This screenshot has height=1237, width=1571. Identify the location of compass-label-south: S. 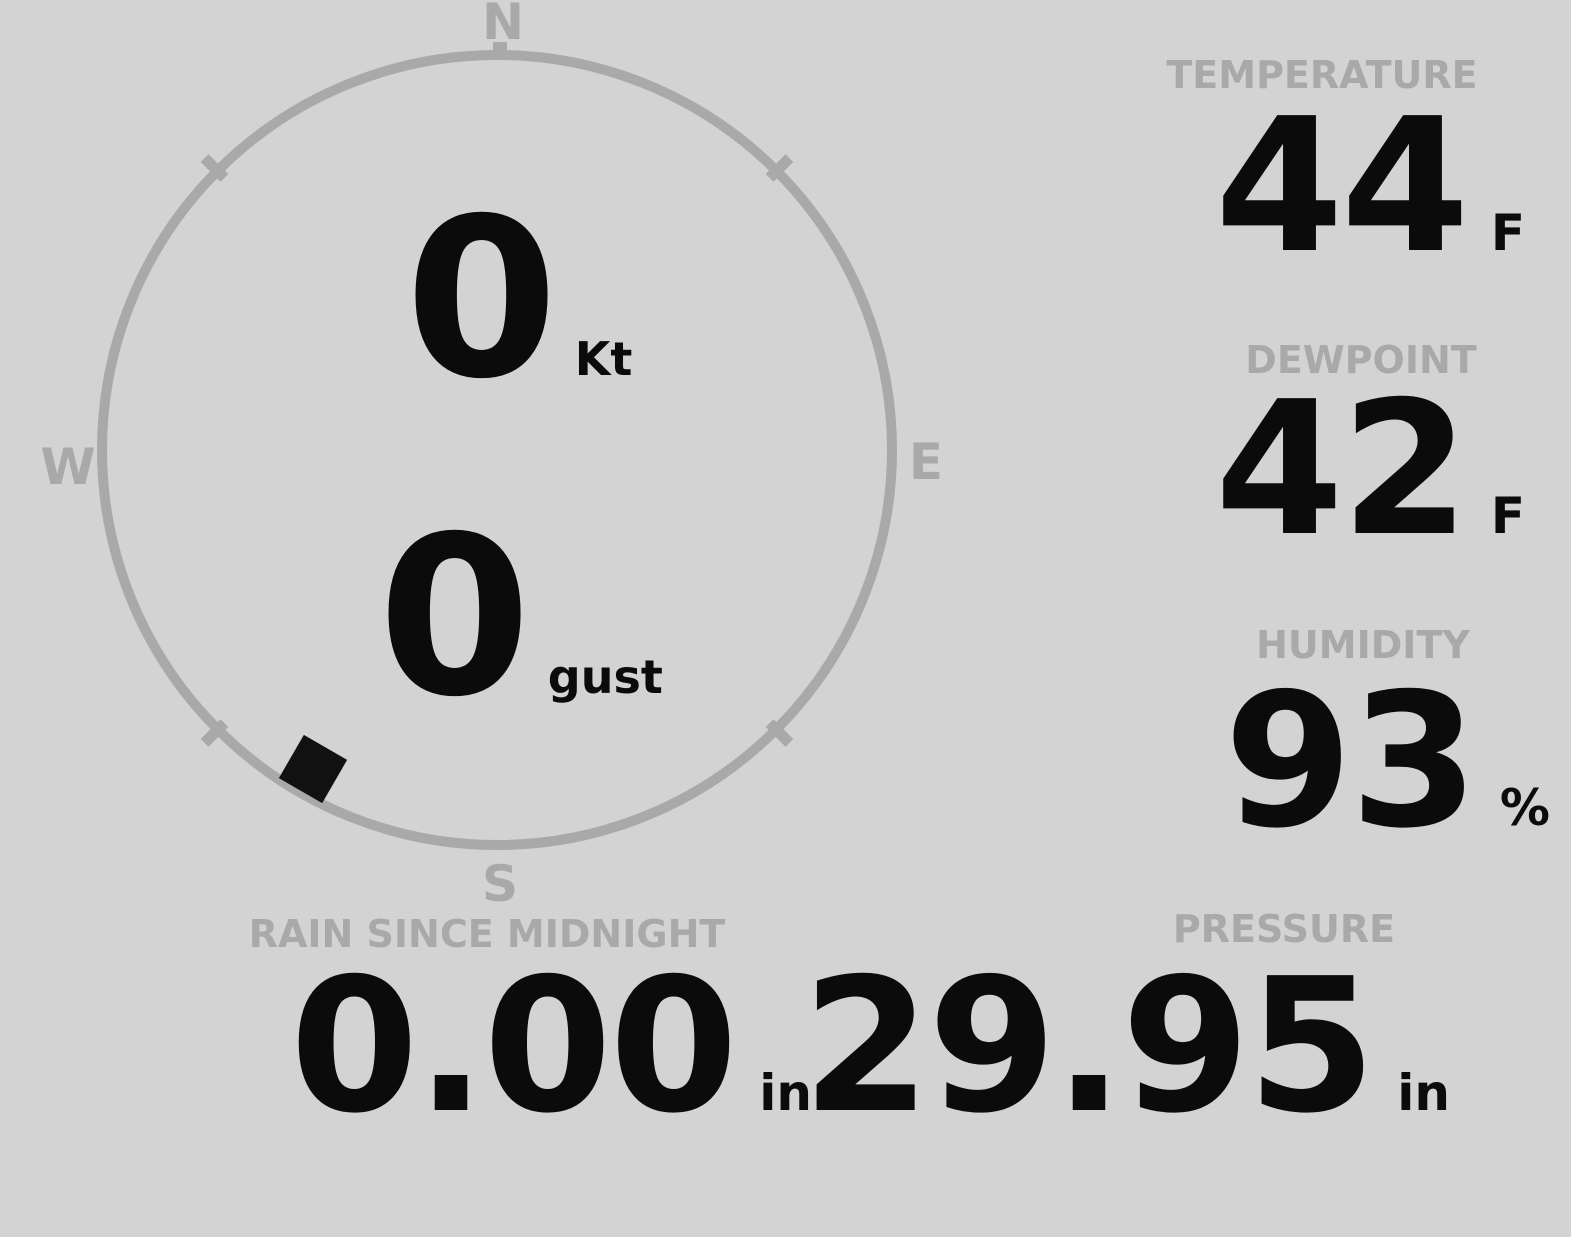
(500, 884).